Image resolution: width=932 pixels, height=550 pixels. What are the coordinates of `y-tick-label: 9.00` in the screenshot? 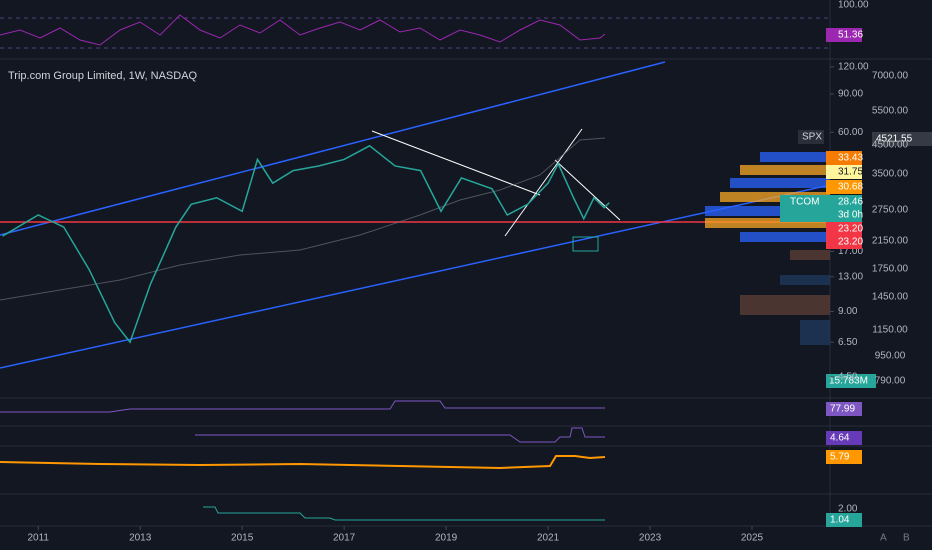 It's located at (848, 311).